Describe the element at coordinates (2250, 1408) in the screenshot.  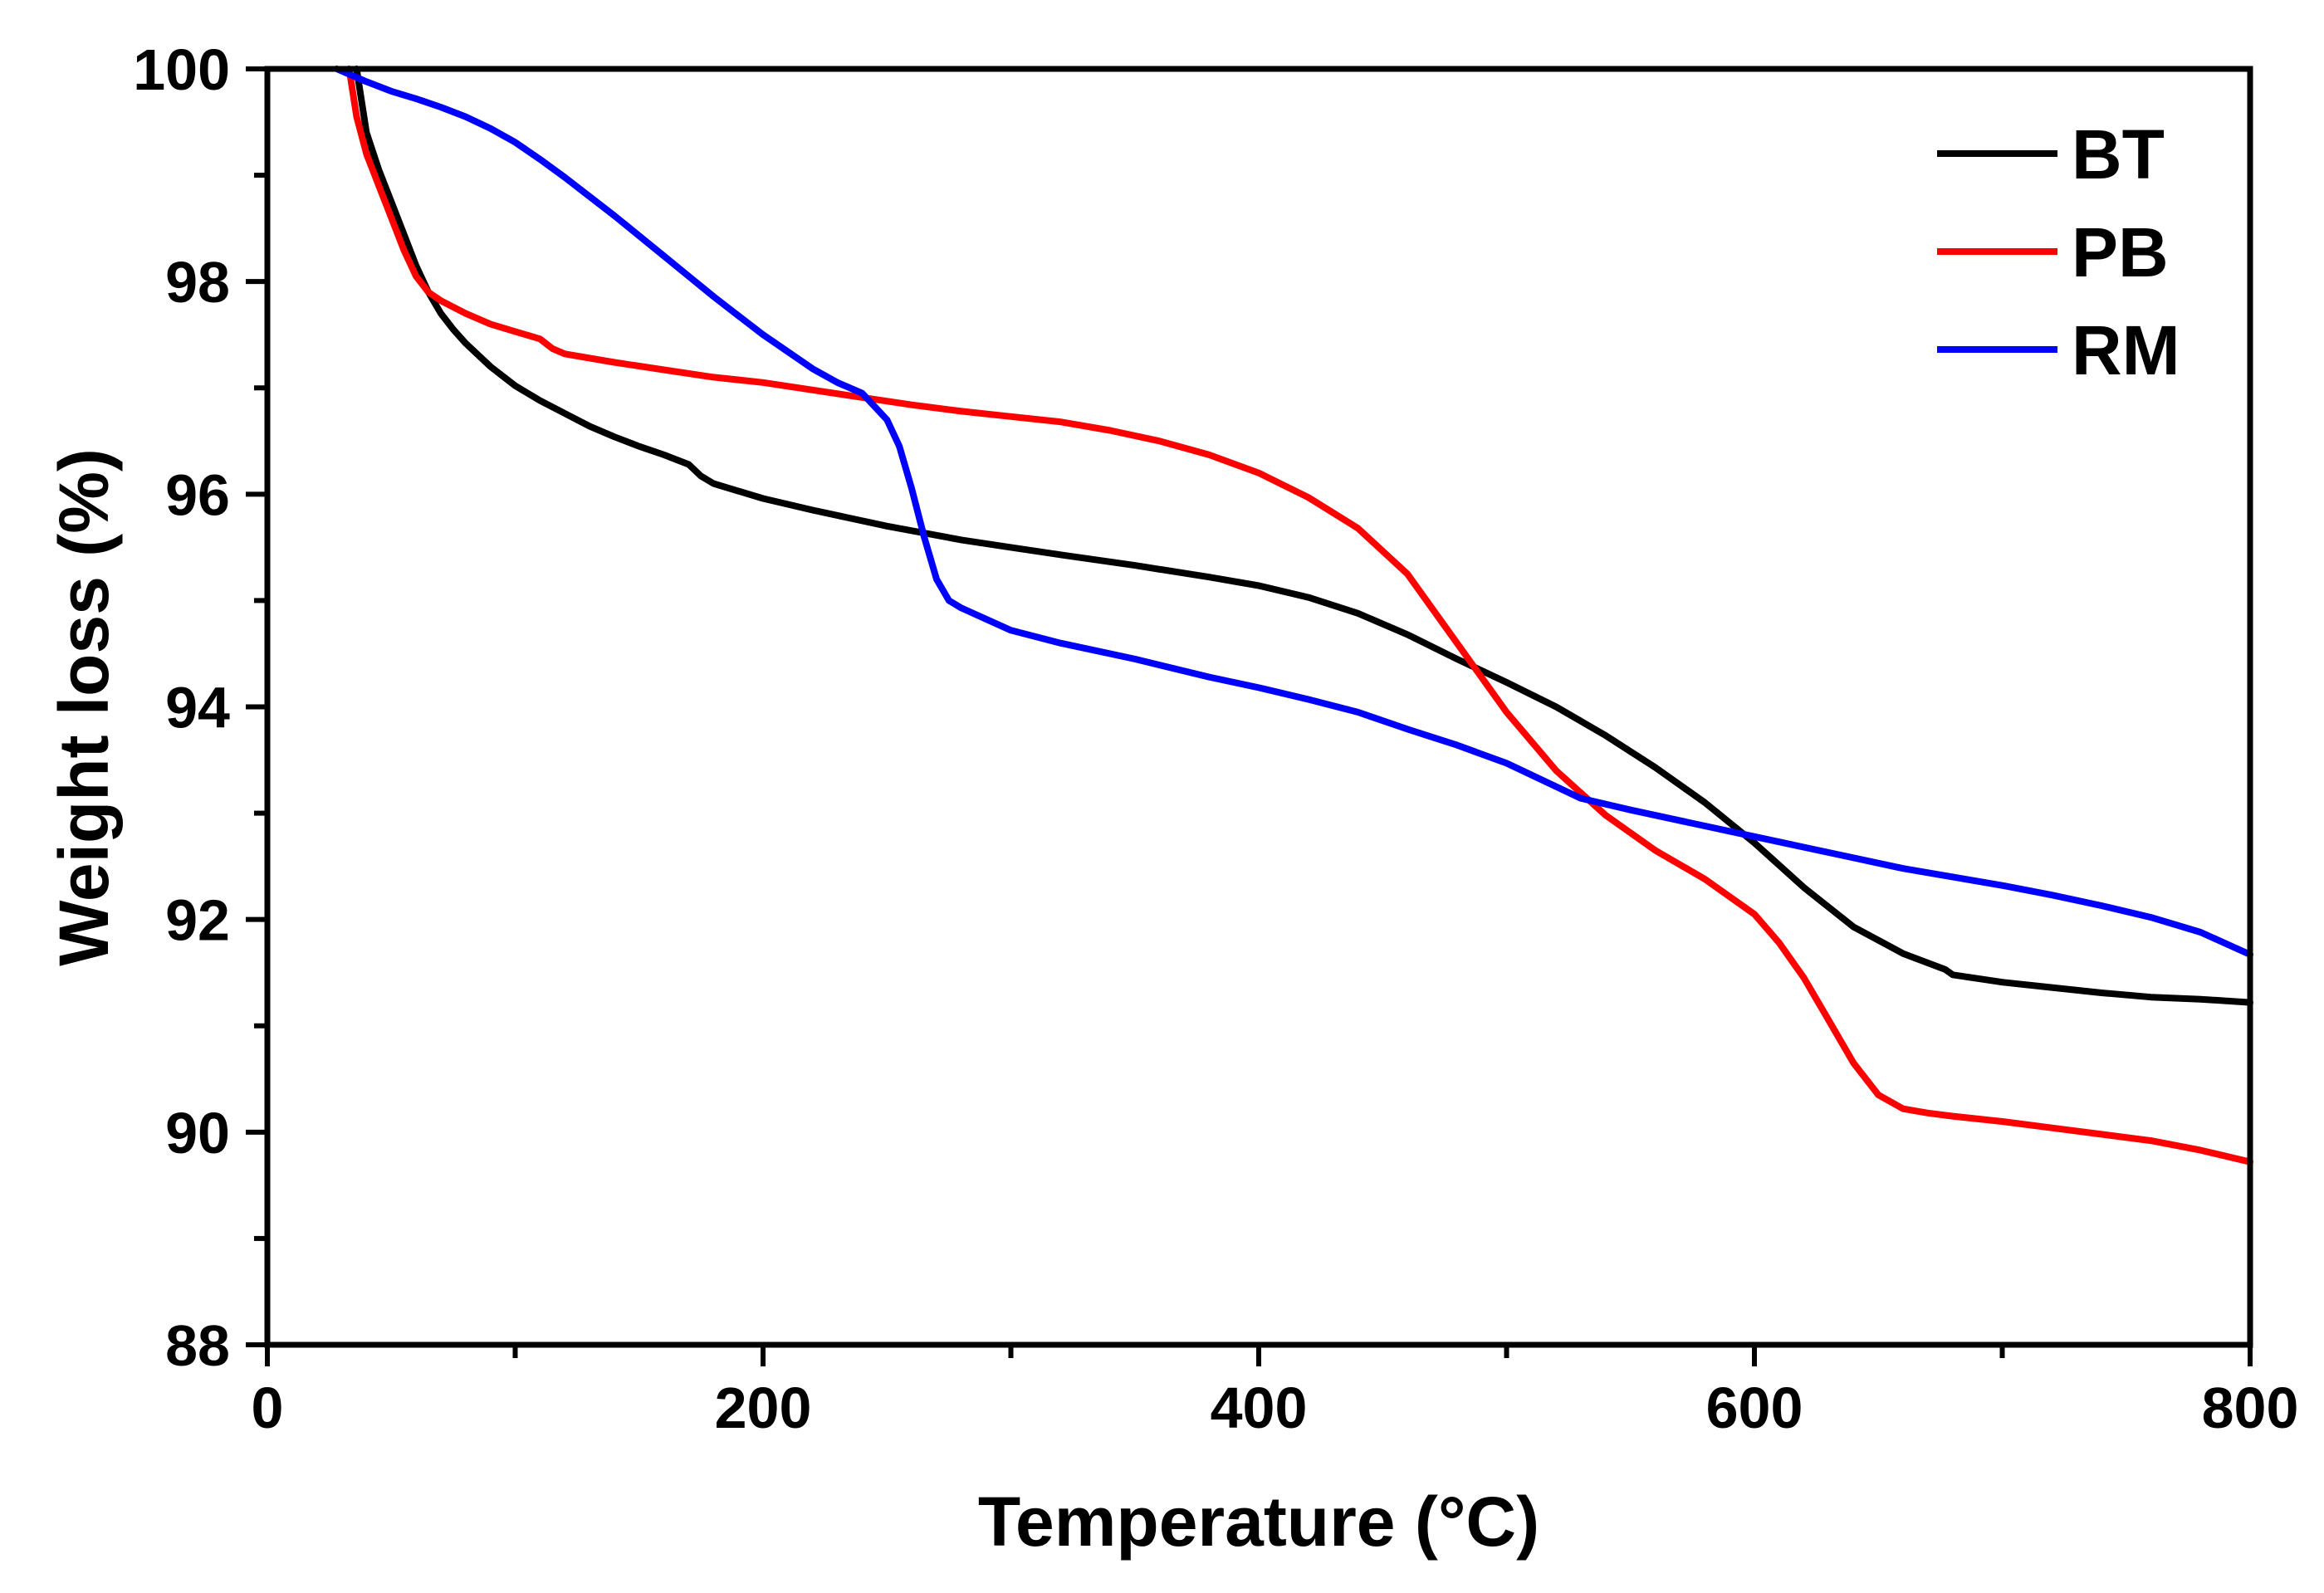
I see `x-tick-label-800: 800` at that location.